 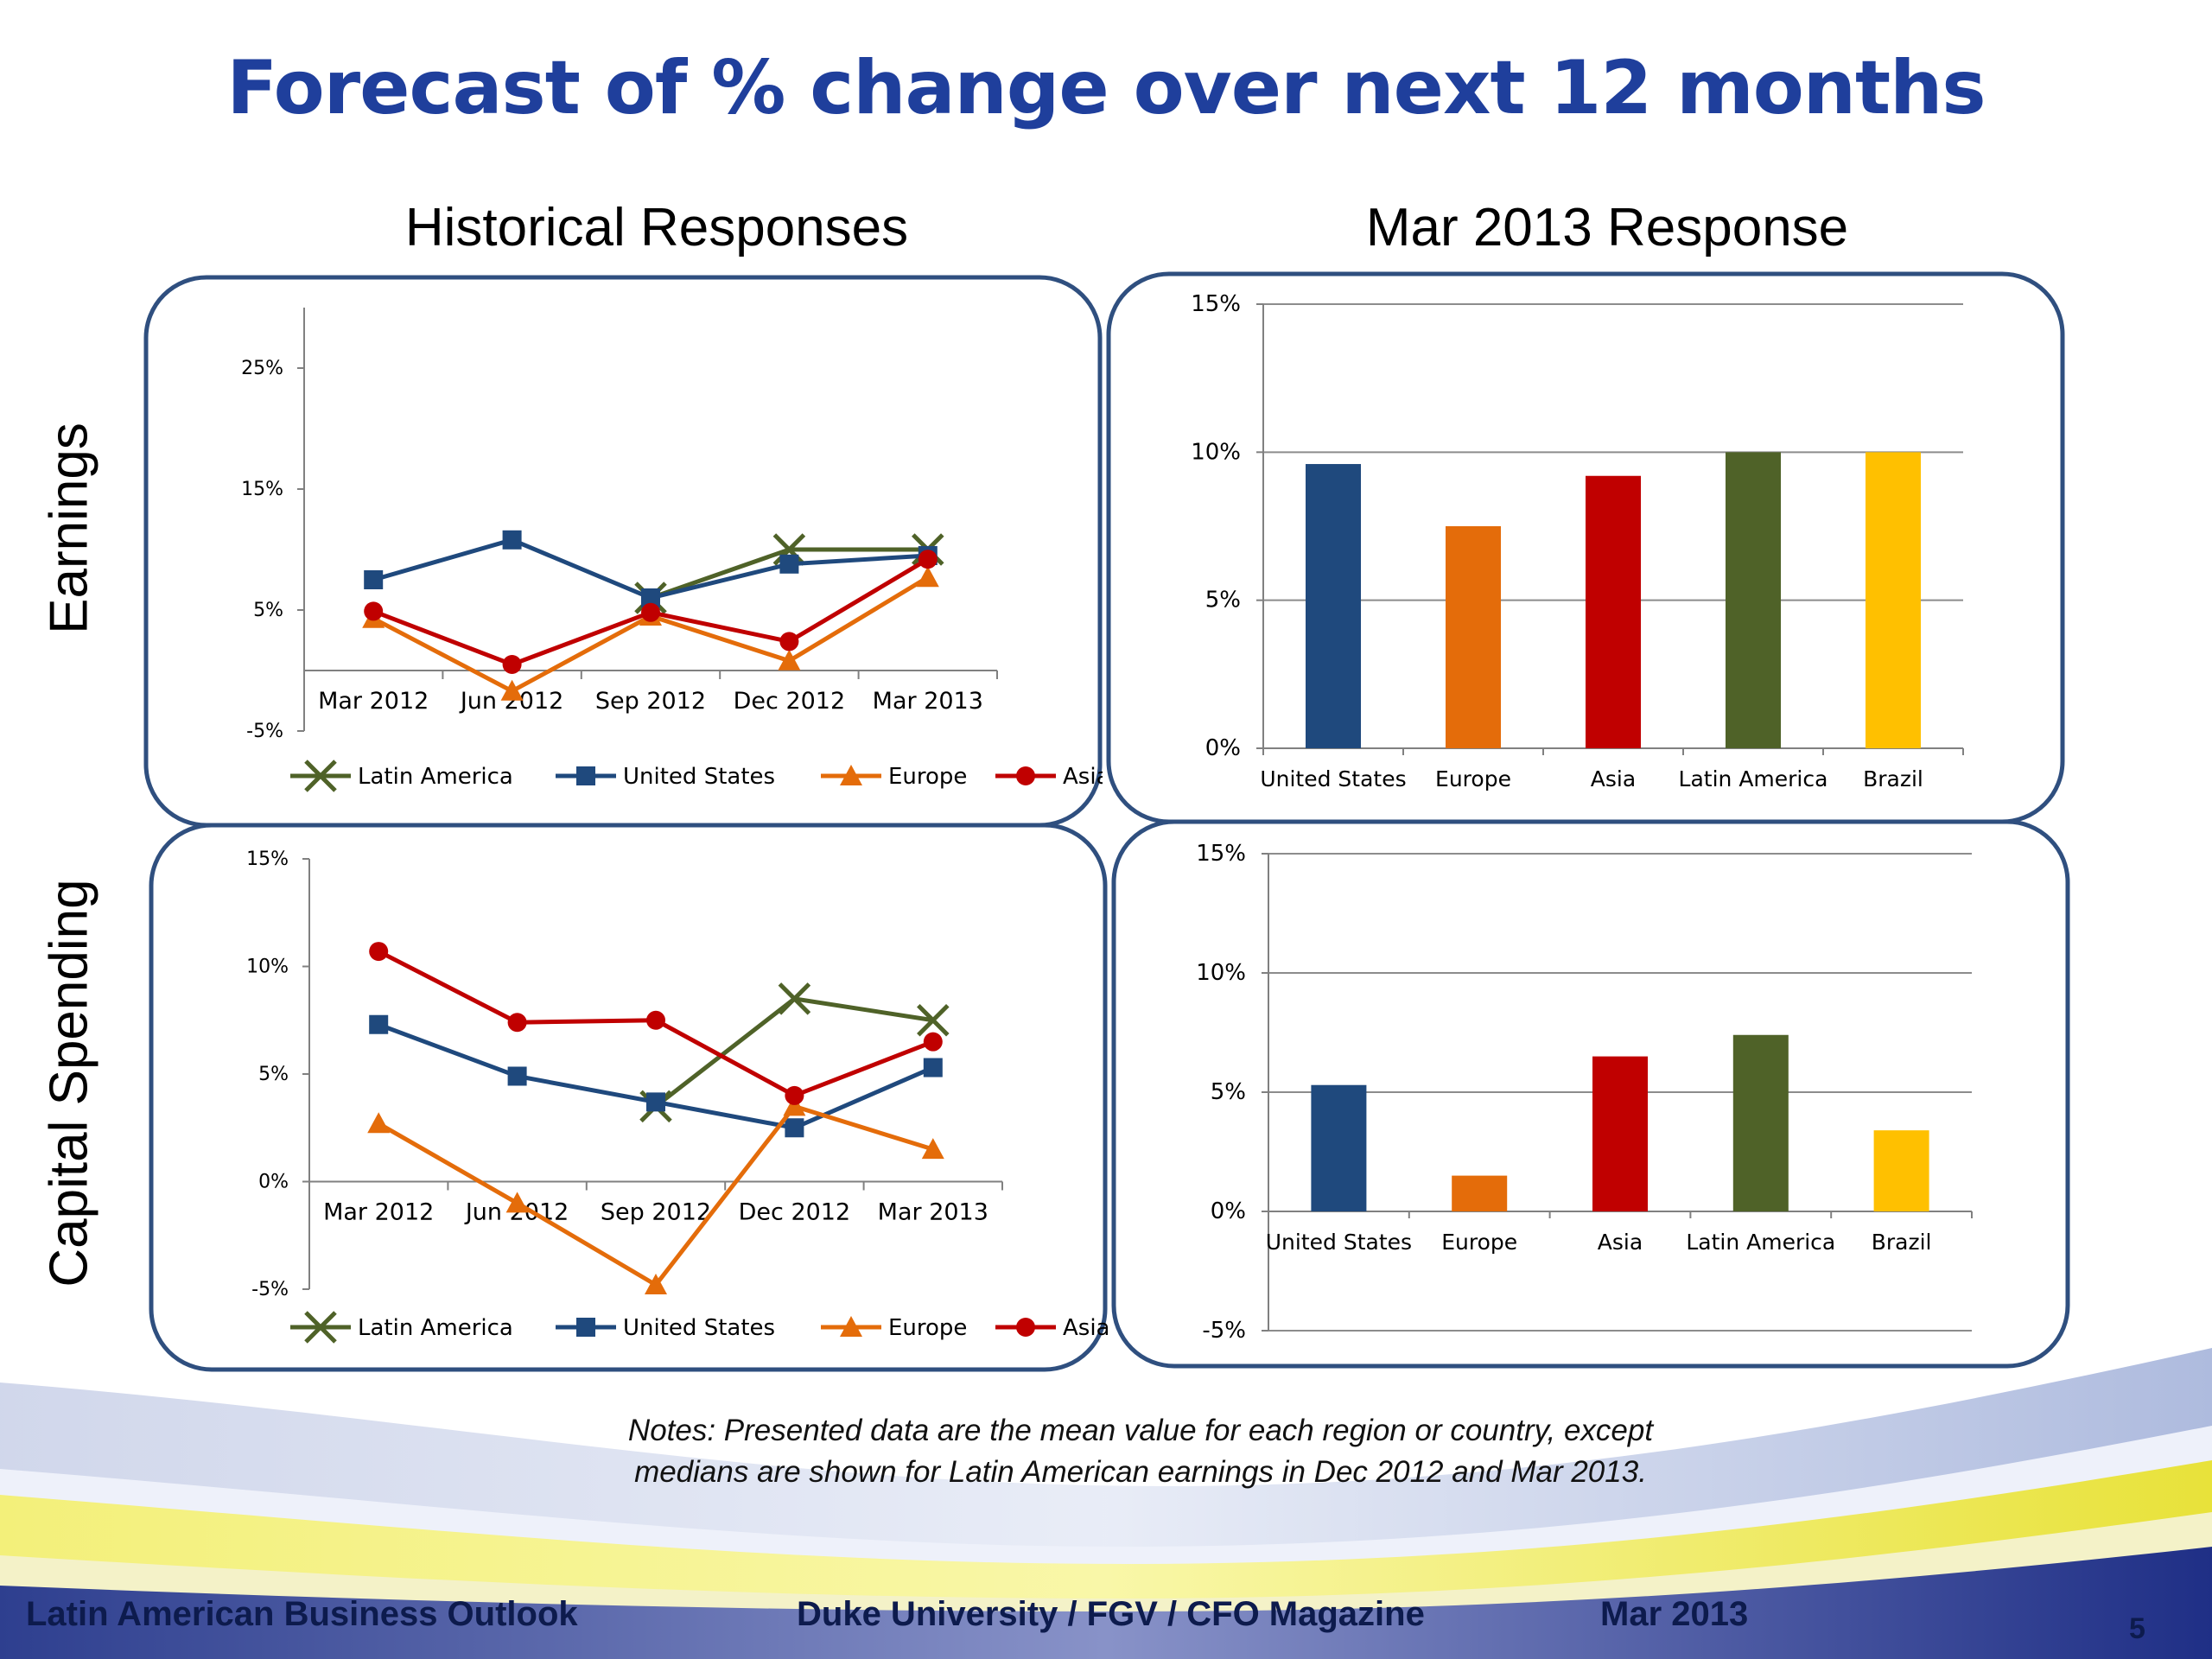 I want to click on legend-label: United States, so click(x=699, y=1328).